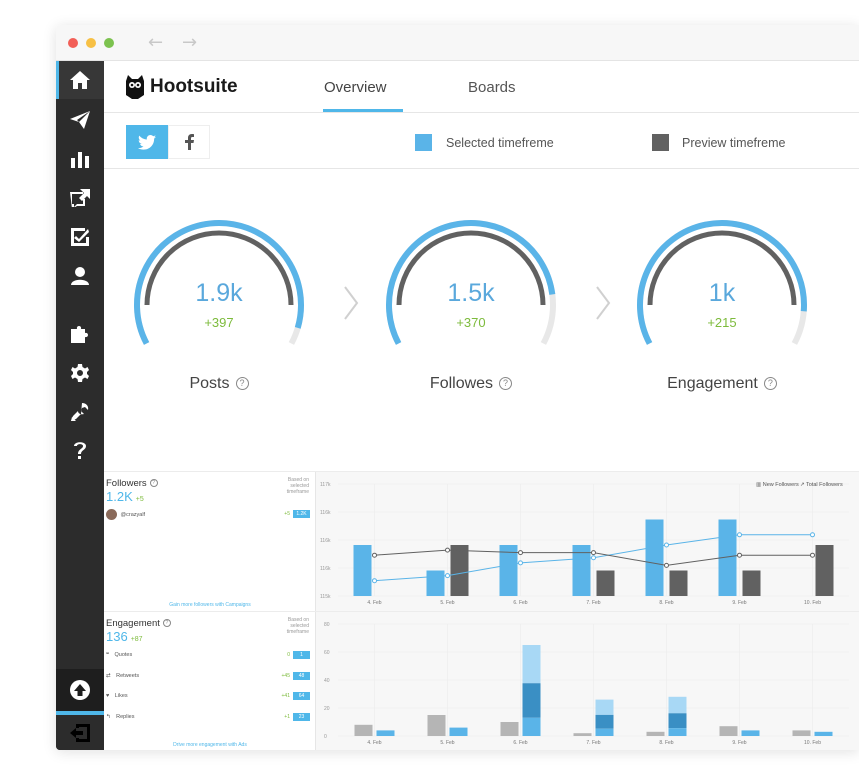 The width and height of the screenshot is (859, 772). What do you see at coordinates (126, 483) in the screenshot?
I see `followers-card-title-text: Followers` at bounding box center [126, 483].